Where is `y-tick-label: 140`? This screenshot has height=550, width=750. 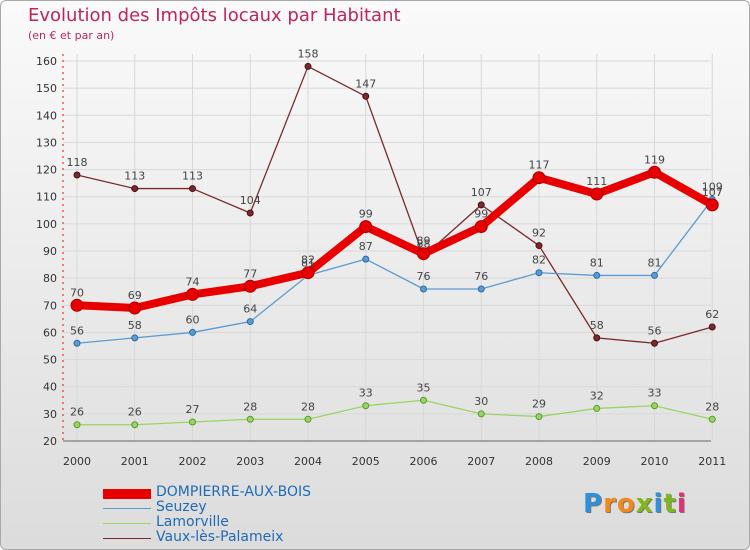
y-tick-label: 140 is located at coordinates (46, 115).